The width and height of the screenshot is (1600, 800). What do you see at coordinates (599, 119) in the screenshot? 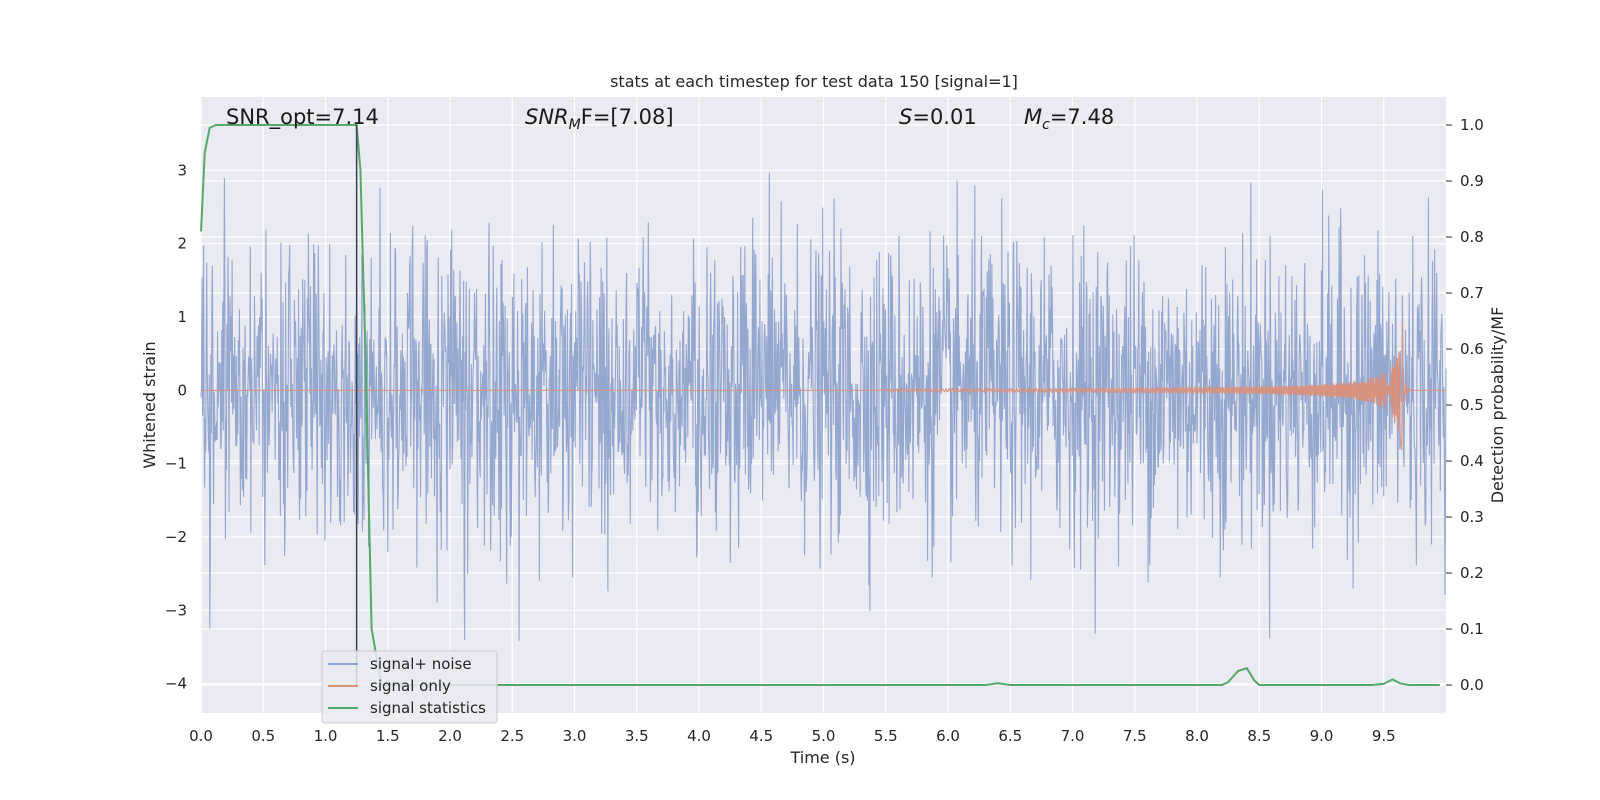
I see `annotation-snr-mf: SNRMF=[7.08]` at bounding box center [599, 119].